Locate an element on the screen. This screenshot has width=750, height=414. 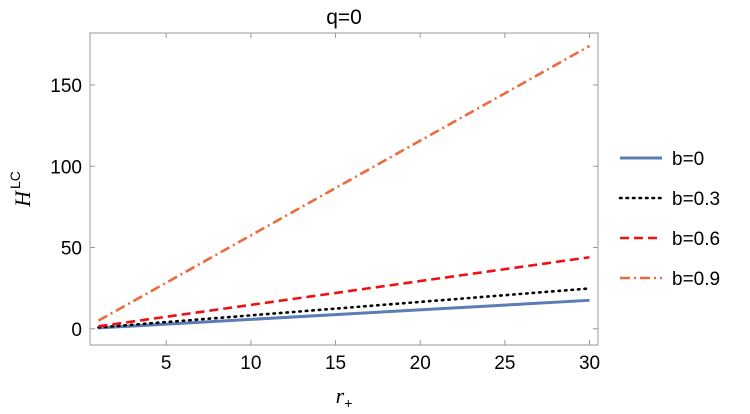
legend-label: b=0 is located at coordinates (688, 159).